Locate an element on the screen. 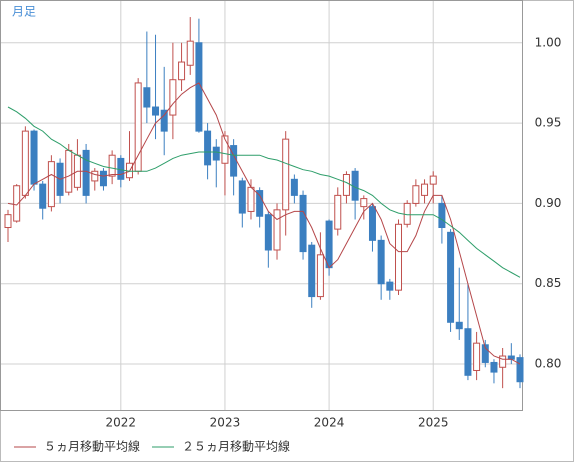 The height and width of the screenshot is (462, 574). chart-label: 月足 is located at coordinates (24, 12).